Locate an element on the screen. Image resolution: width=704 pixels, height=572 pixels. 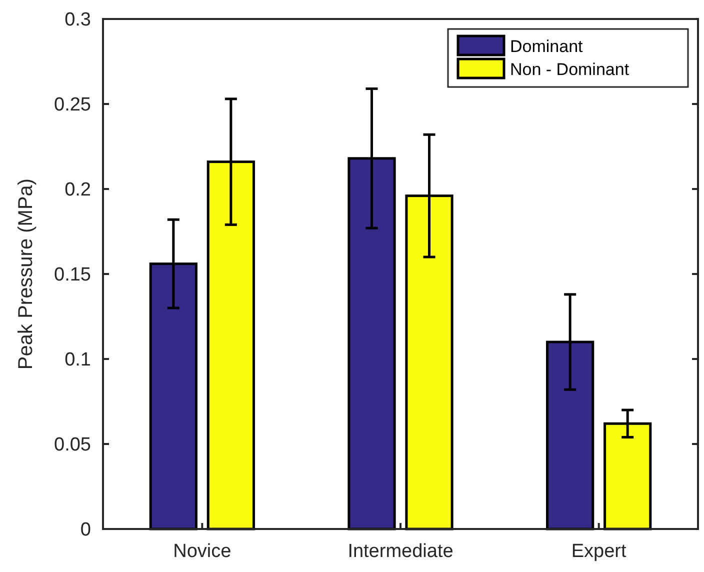
x-tick-label: Expert is located at coordinates (599, 551).